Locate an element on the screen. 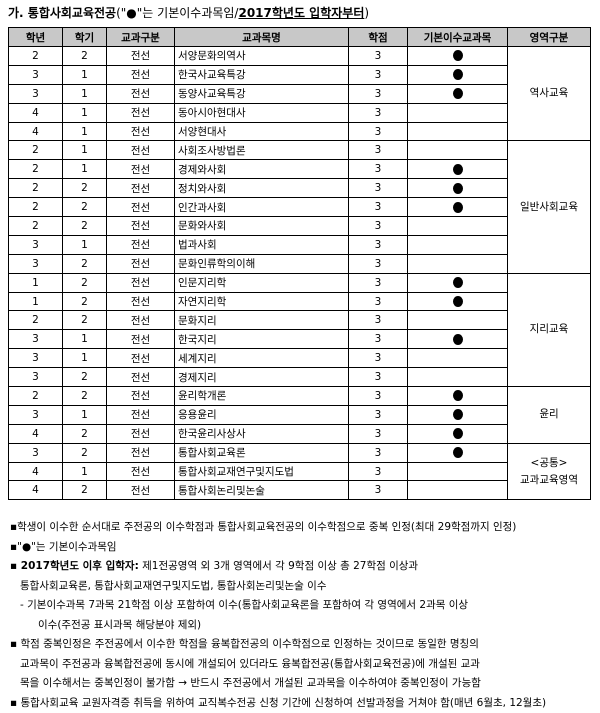 The width and height of the screenshot is (600, 713). course-name-cell: 서양문화의역사 is located at coordinates (262, 56).